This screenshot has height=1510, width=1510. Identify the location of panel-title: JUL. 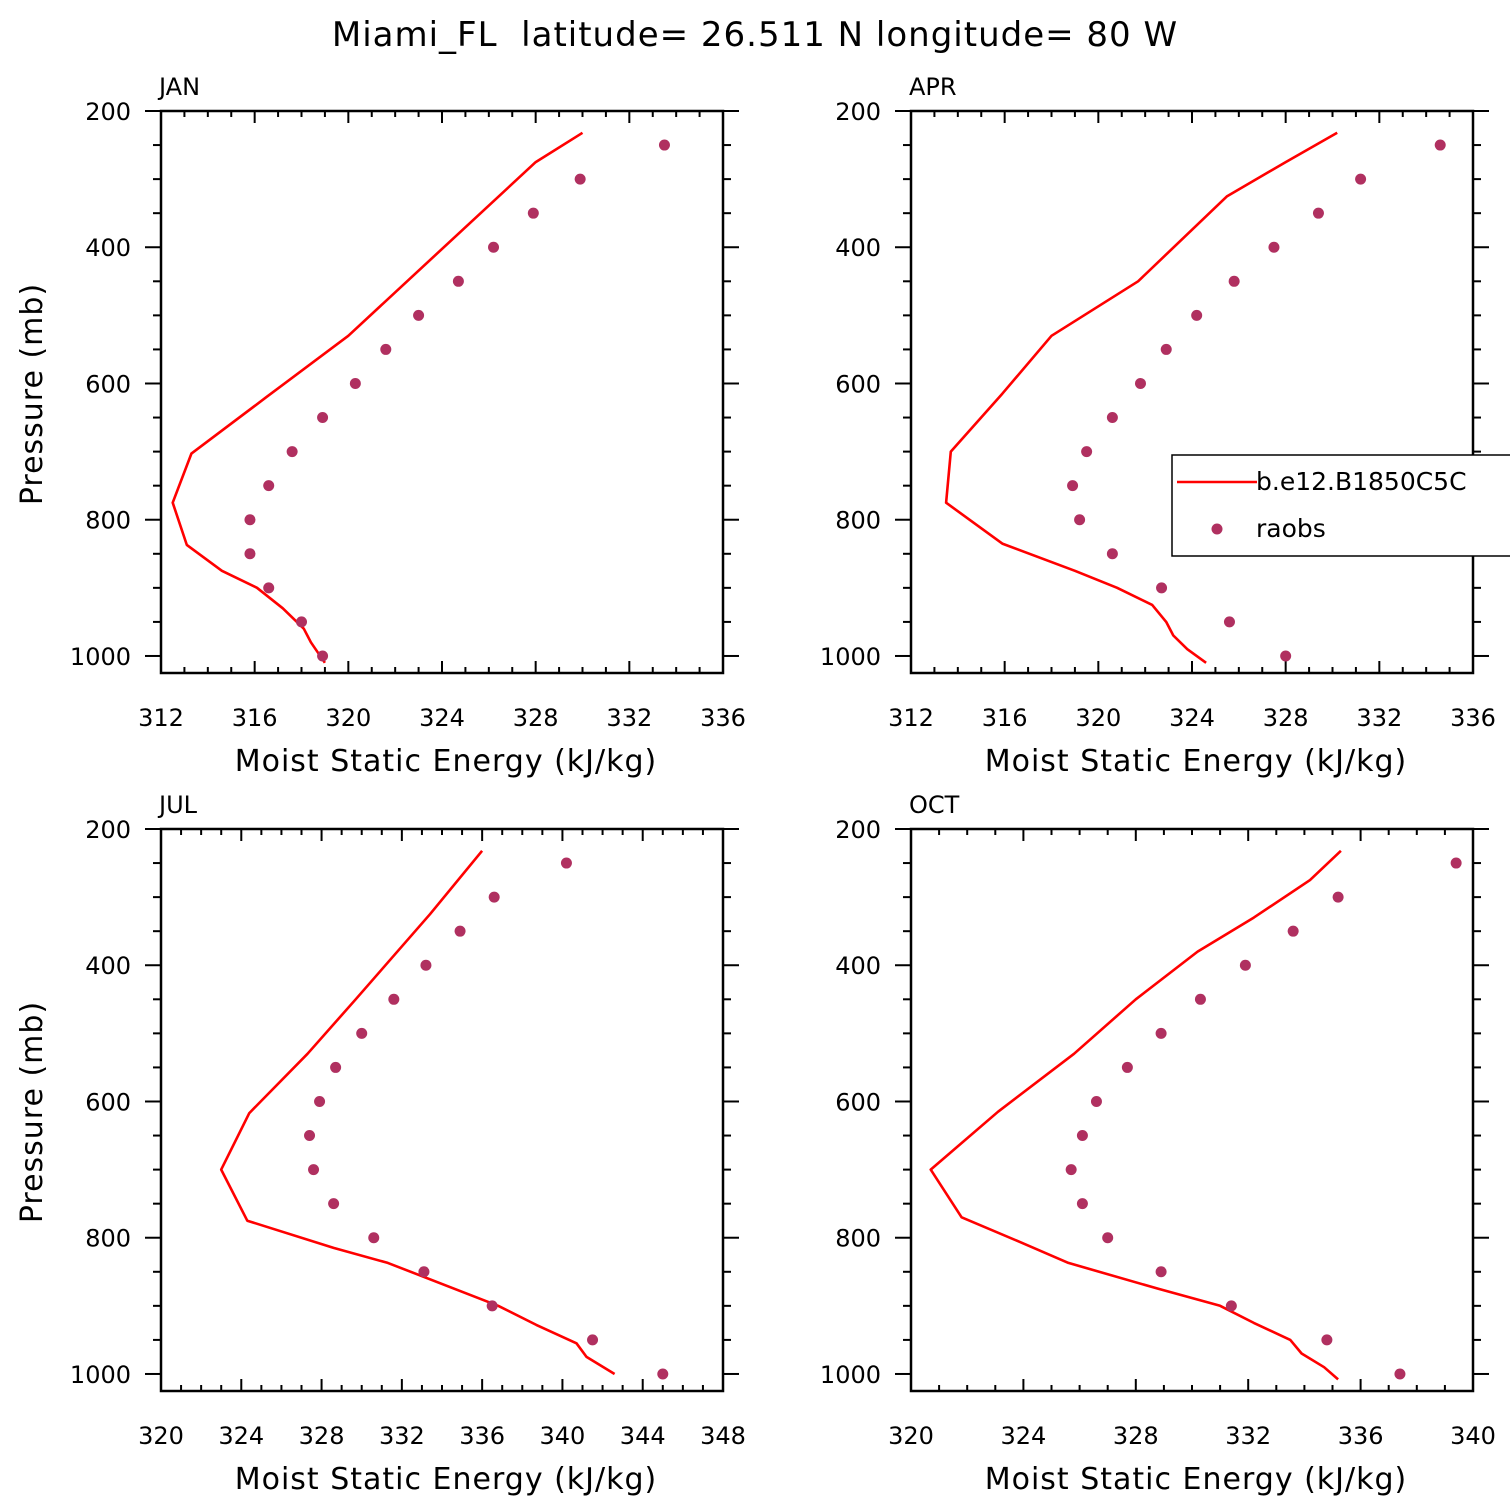
(177, 805).